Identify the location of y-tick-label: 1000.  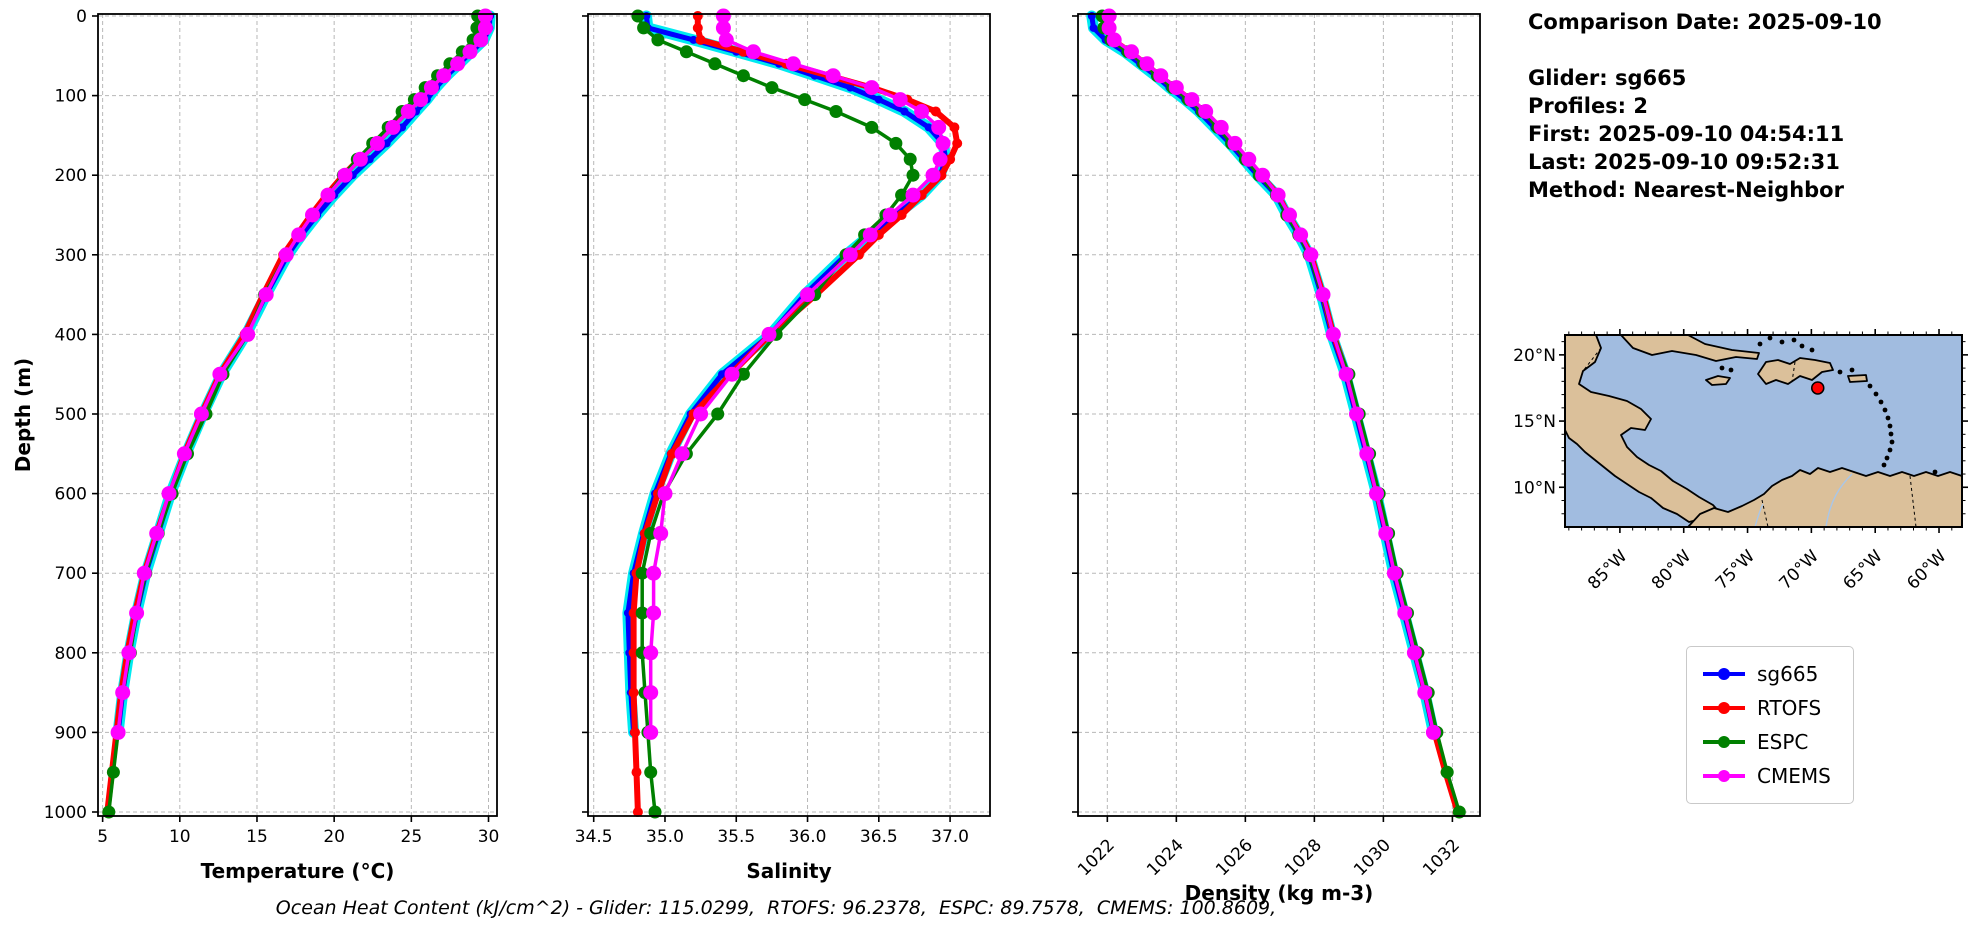
(65, 813).